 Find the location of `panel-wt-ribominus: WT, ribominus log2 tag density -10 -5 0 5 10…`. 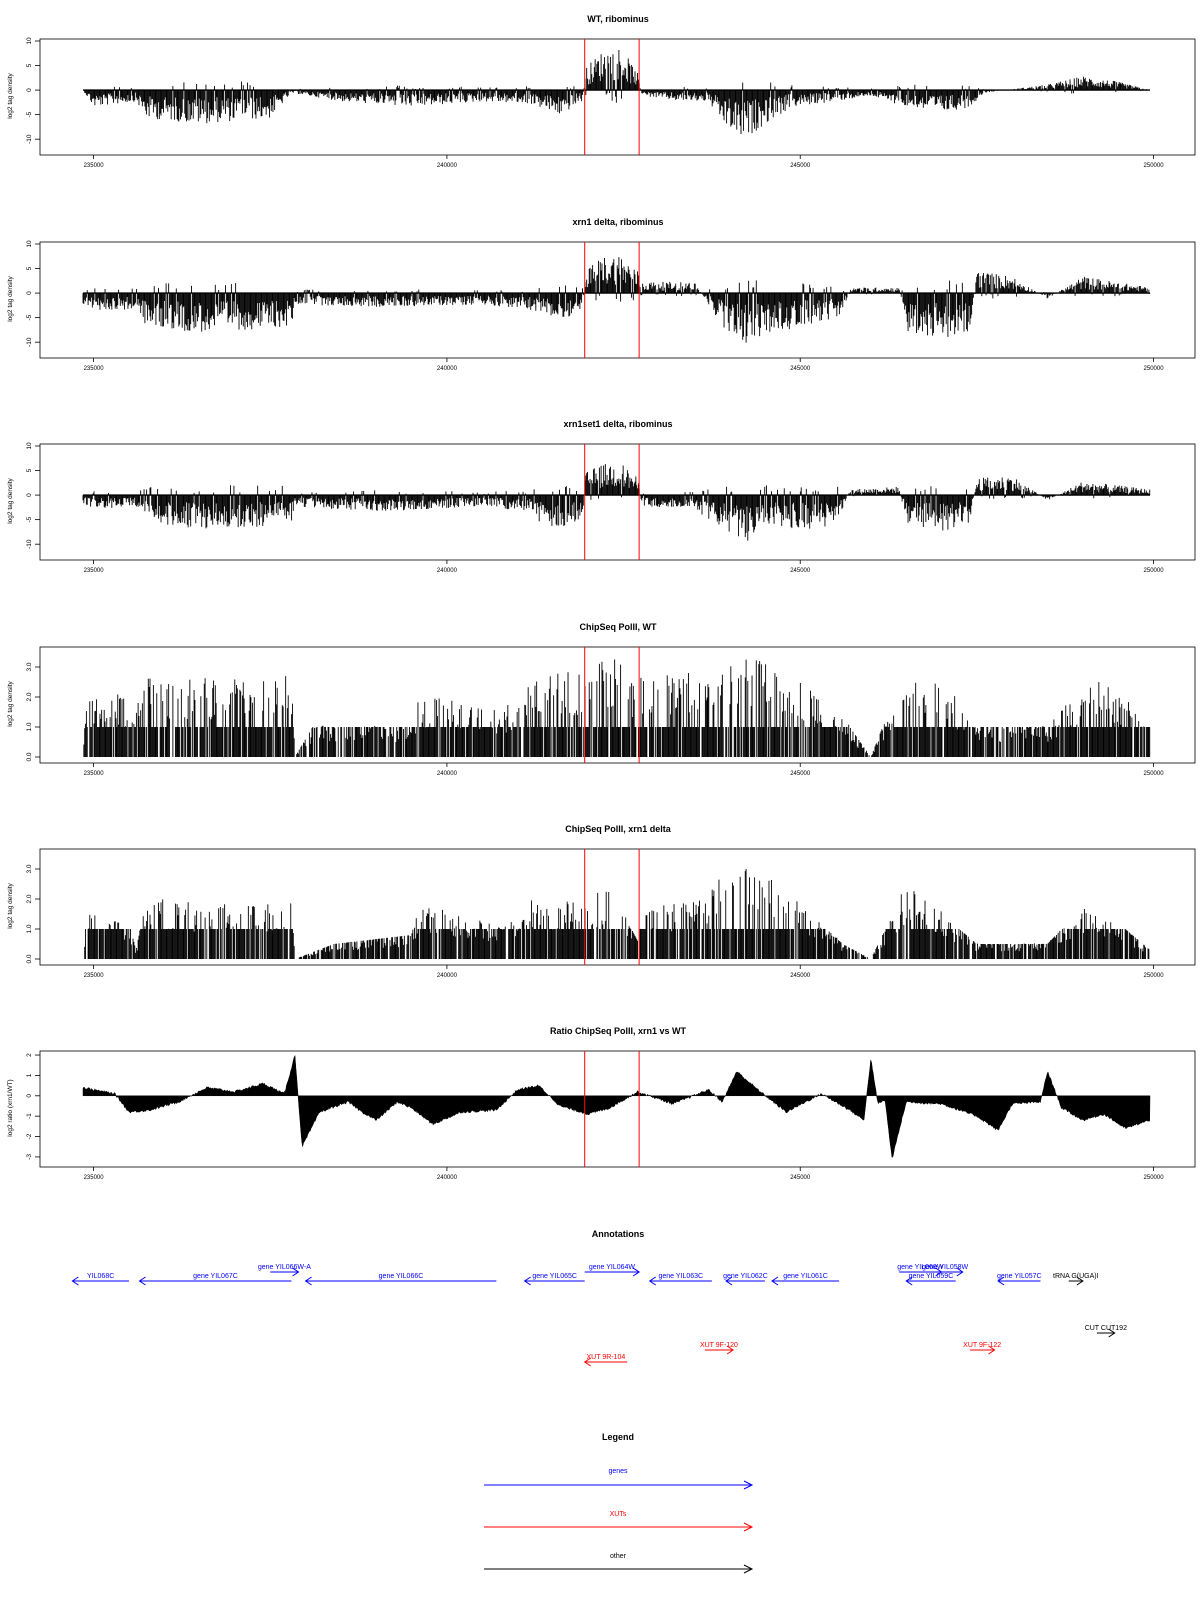

panel-wt-ribominus: WT, ribominus log2 tag density -10 -5 0 5 10… is located at coordinates (601, 91).